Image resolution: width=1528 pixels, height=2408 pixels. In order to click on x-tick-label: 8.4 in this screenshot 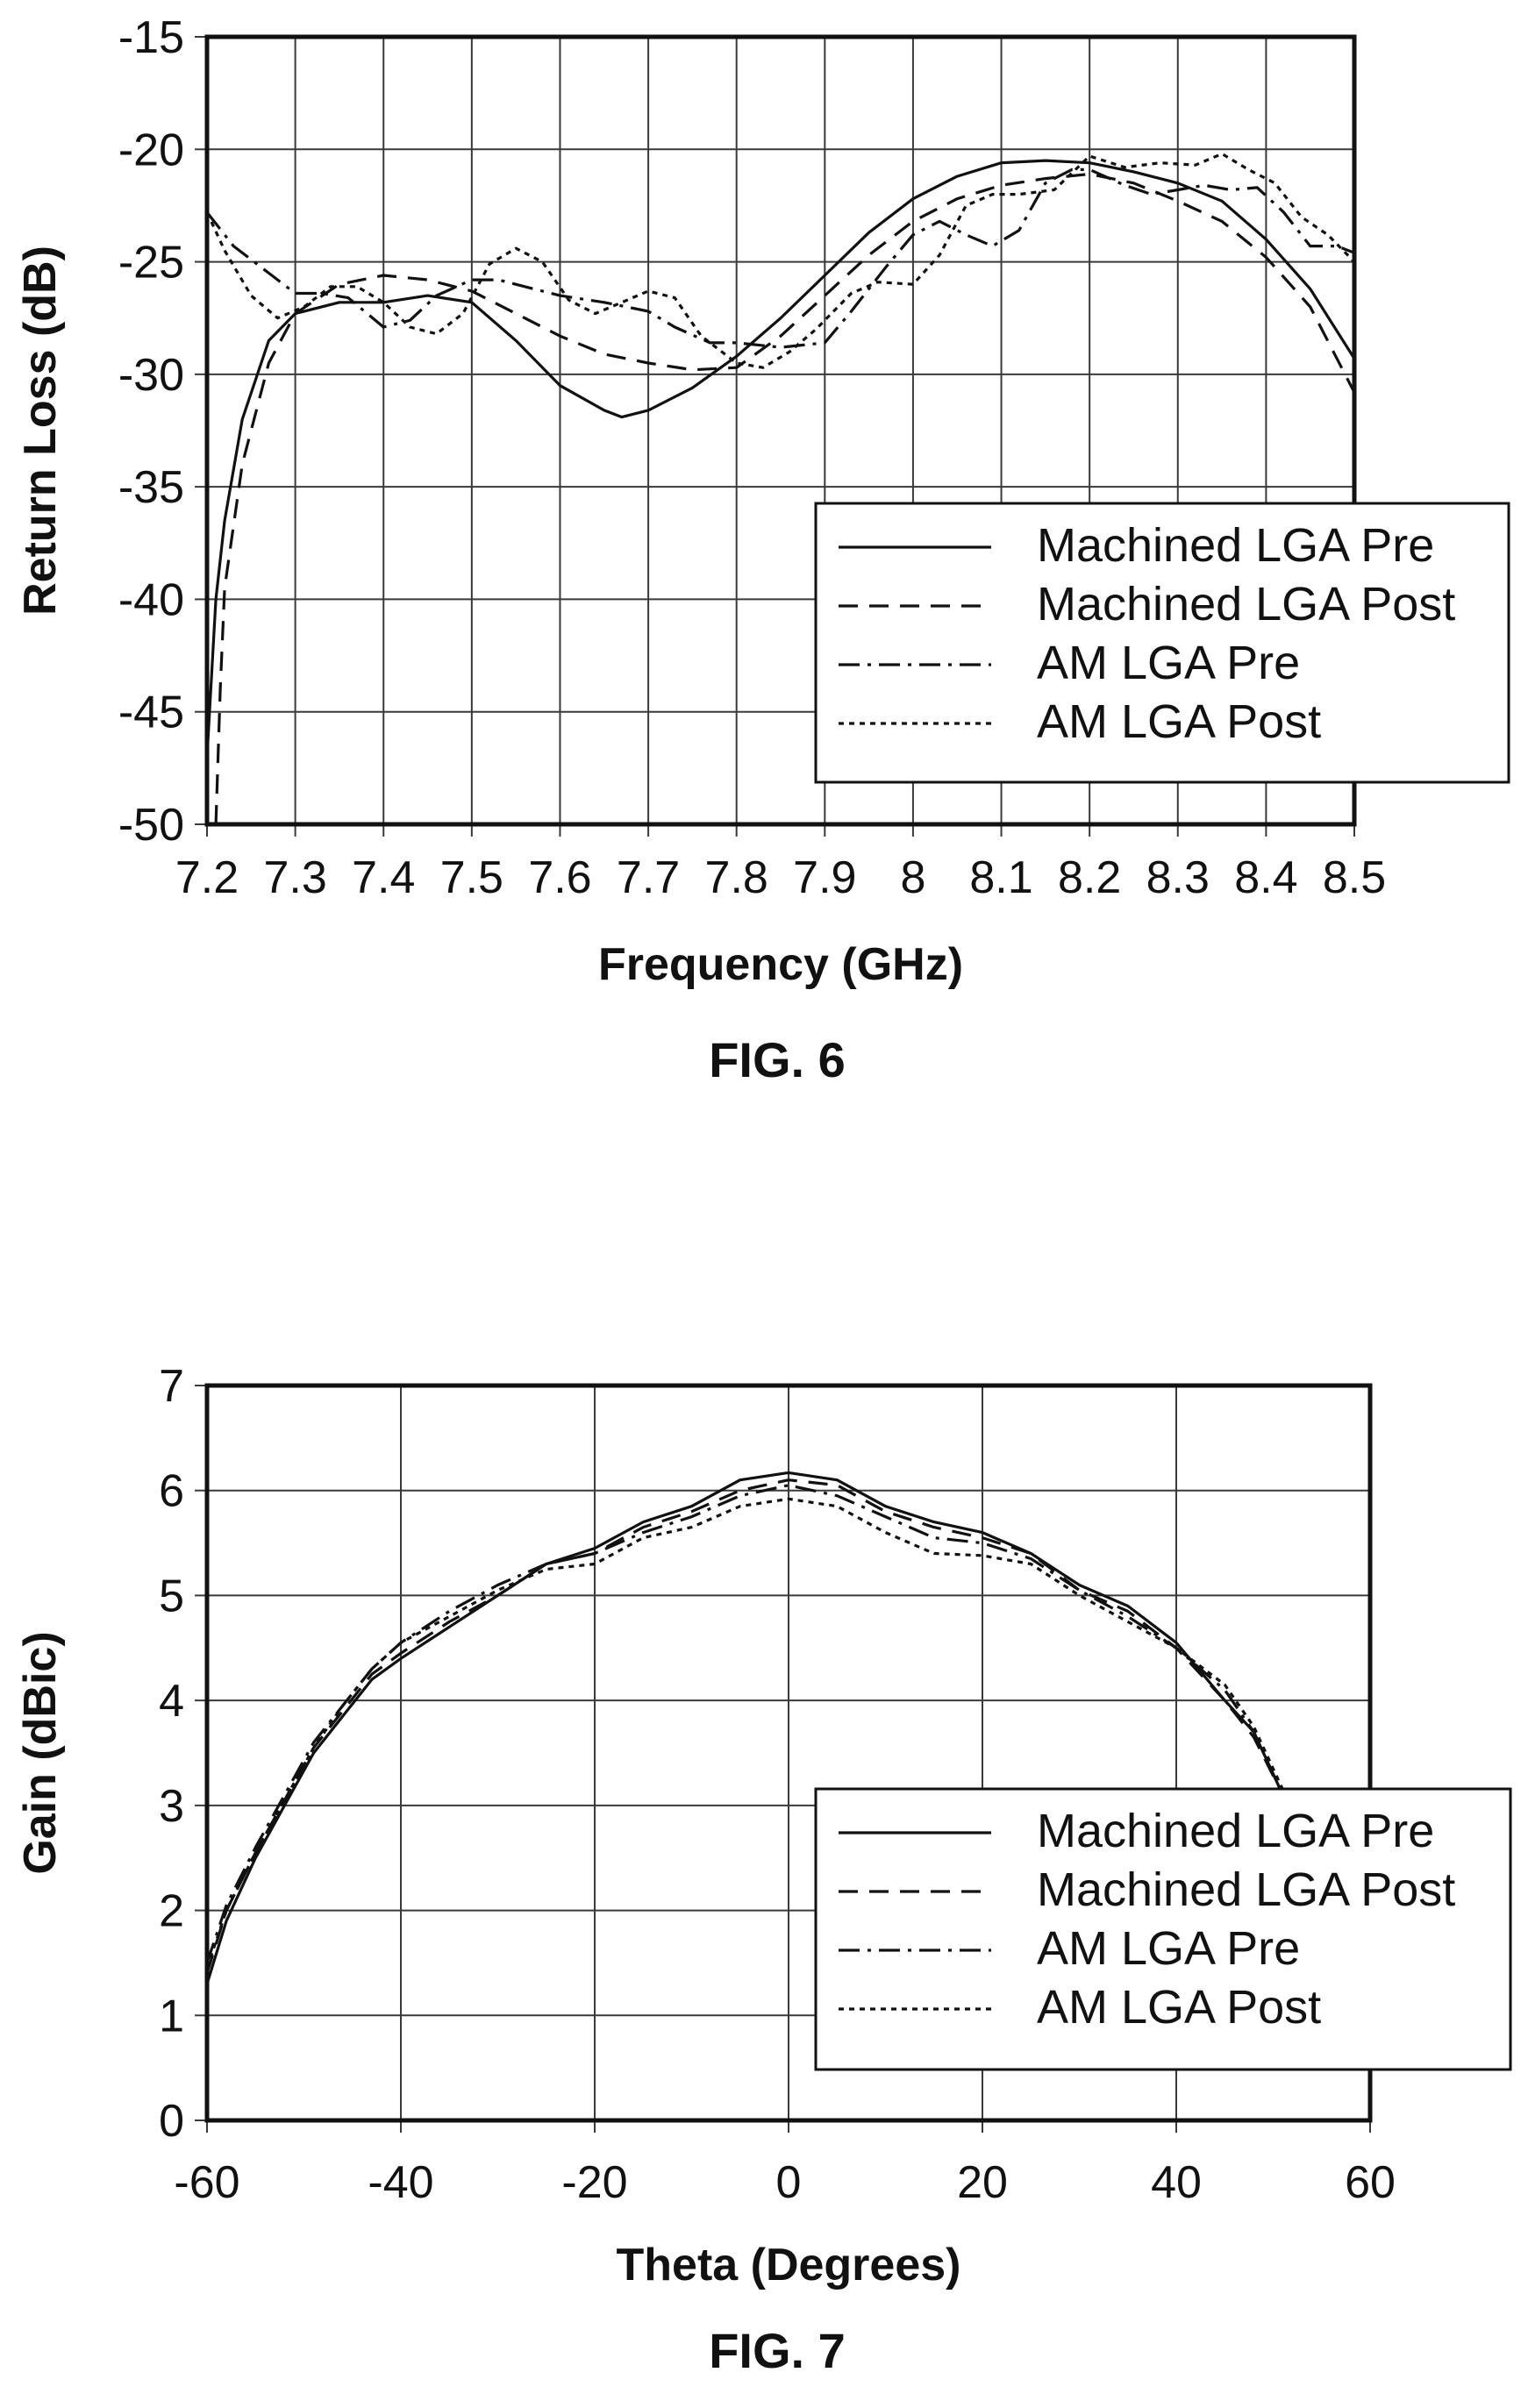, I will do `click(1265, 878)`.